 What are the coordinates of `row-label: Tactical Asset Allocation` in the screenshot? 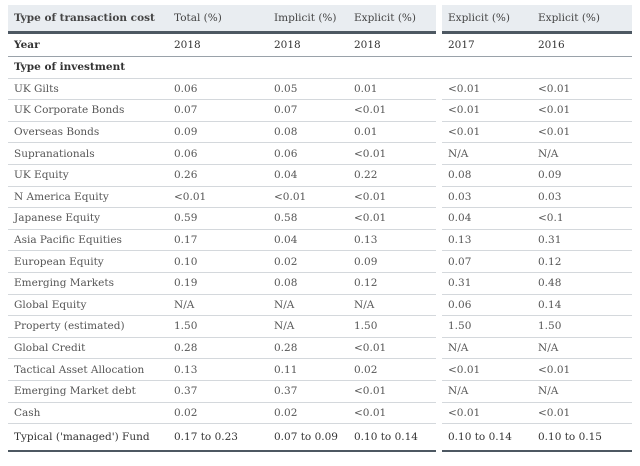 It's located at (88, 369).